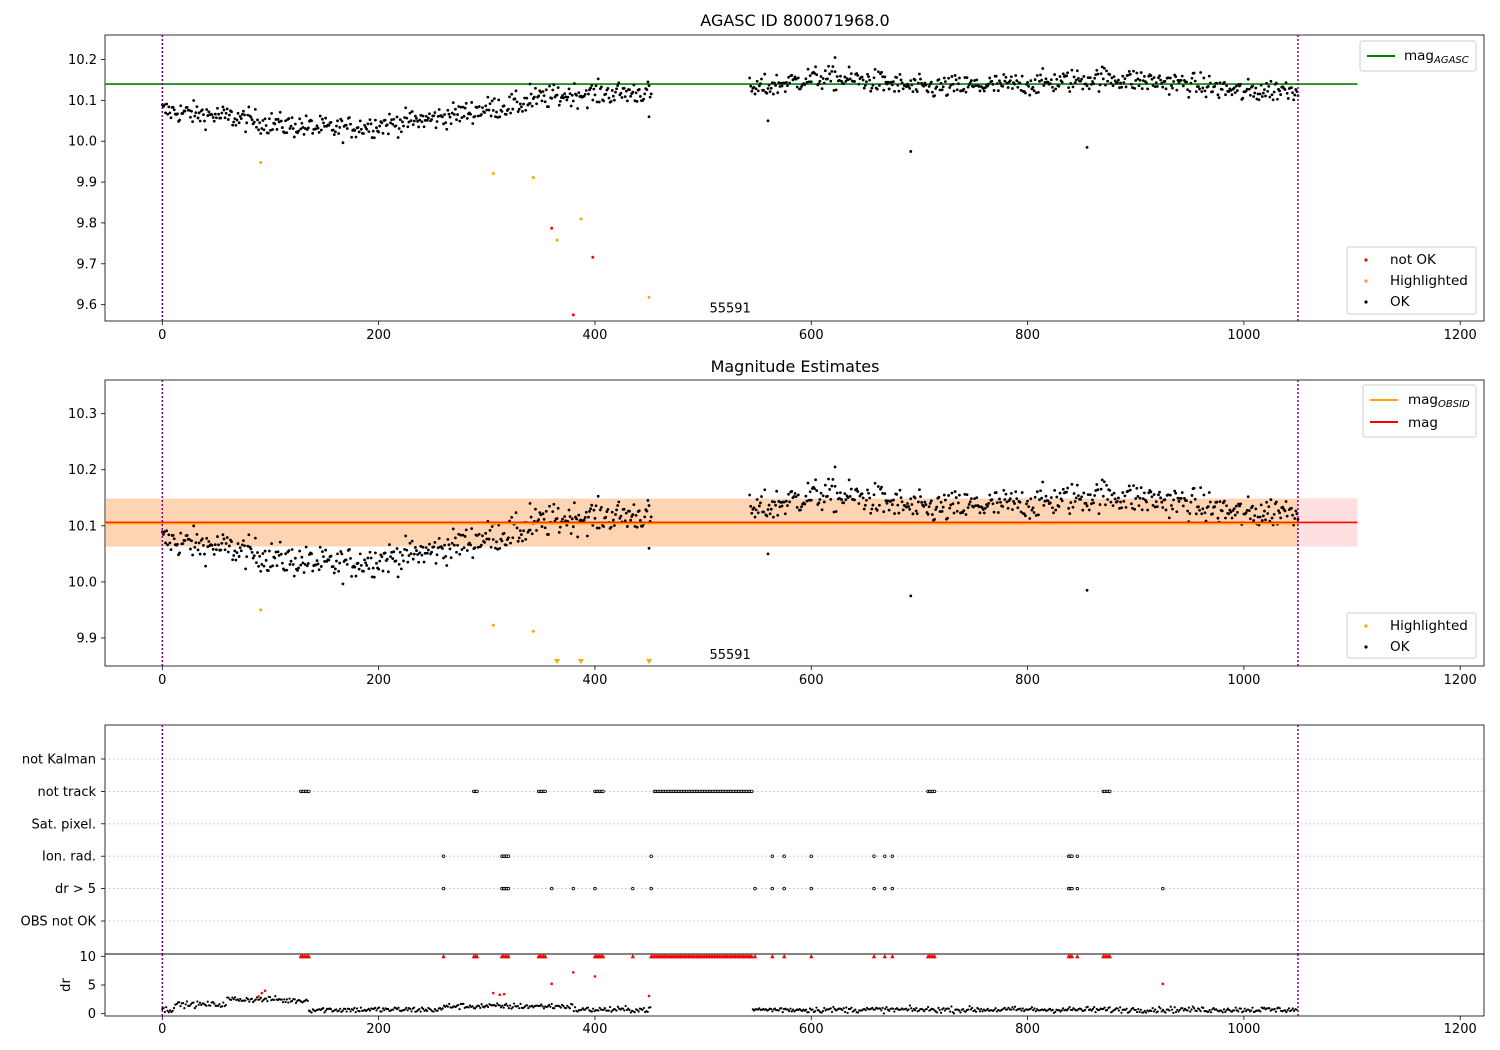  Describe the element at coordinates (162, 335) in the screenshot. I see `agasc-xtick-label-0: 0` at that location.